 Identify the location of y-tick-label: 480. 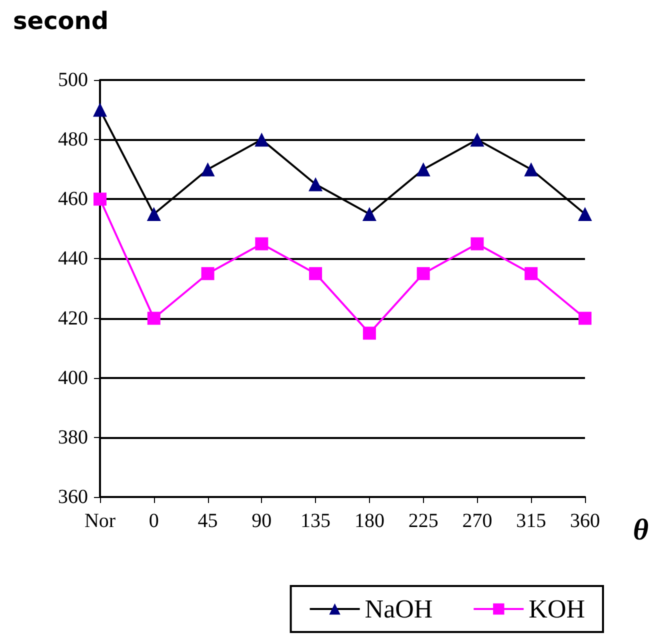
(73, 139).